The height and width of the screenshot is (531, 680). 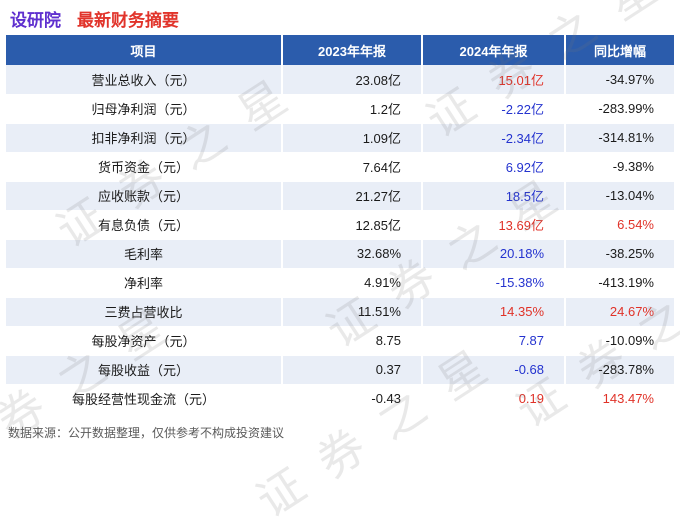 I want to click on table-row: 扣非净利润（元） 1.09亿 -2.34亿 -314.81%, so click(x=340, y=138).